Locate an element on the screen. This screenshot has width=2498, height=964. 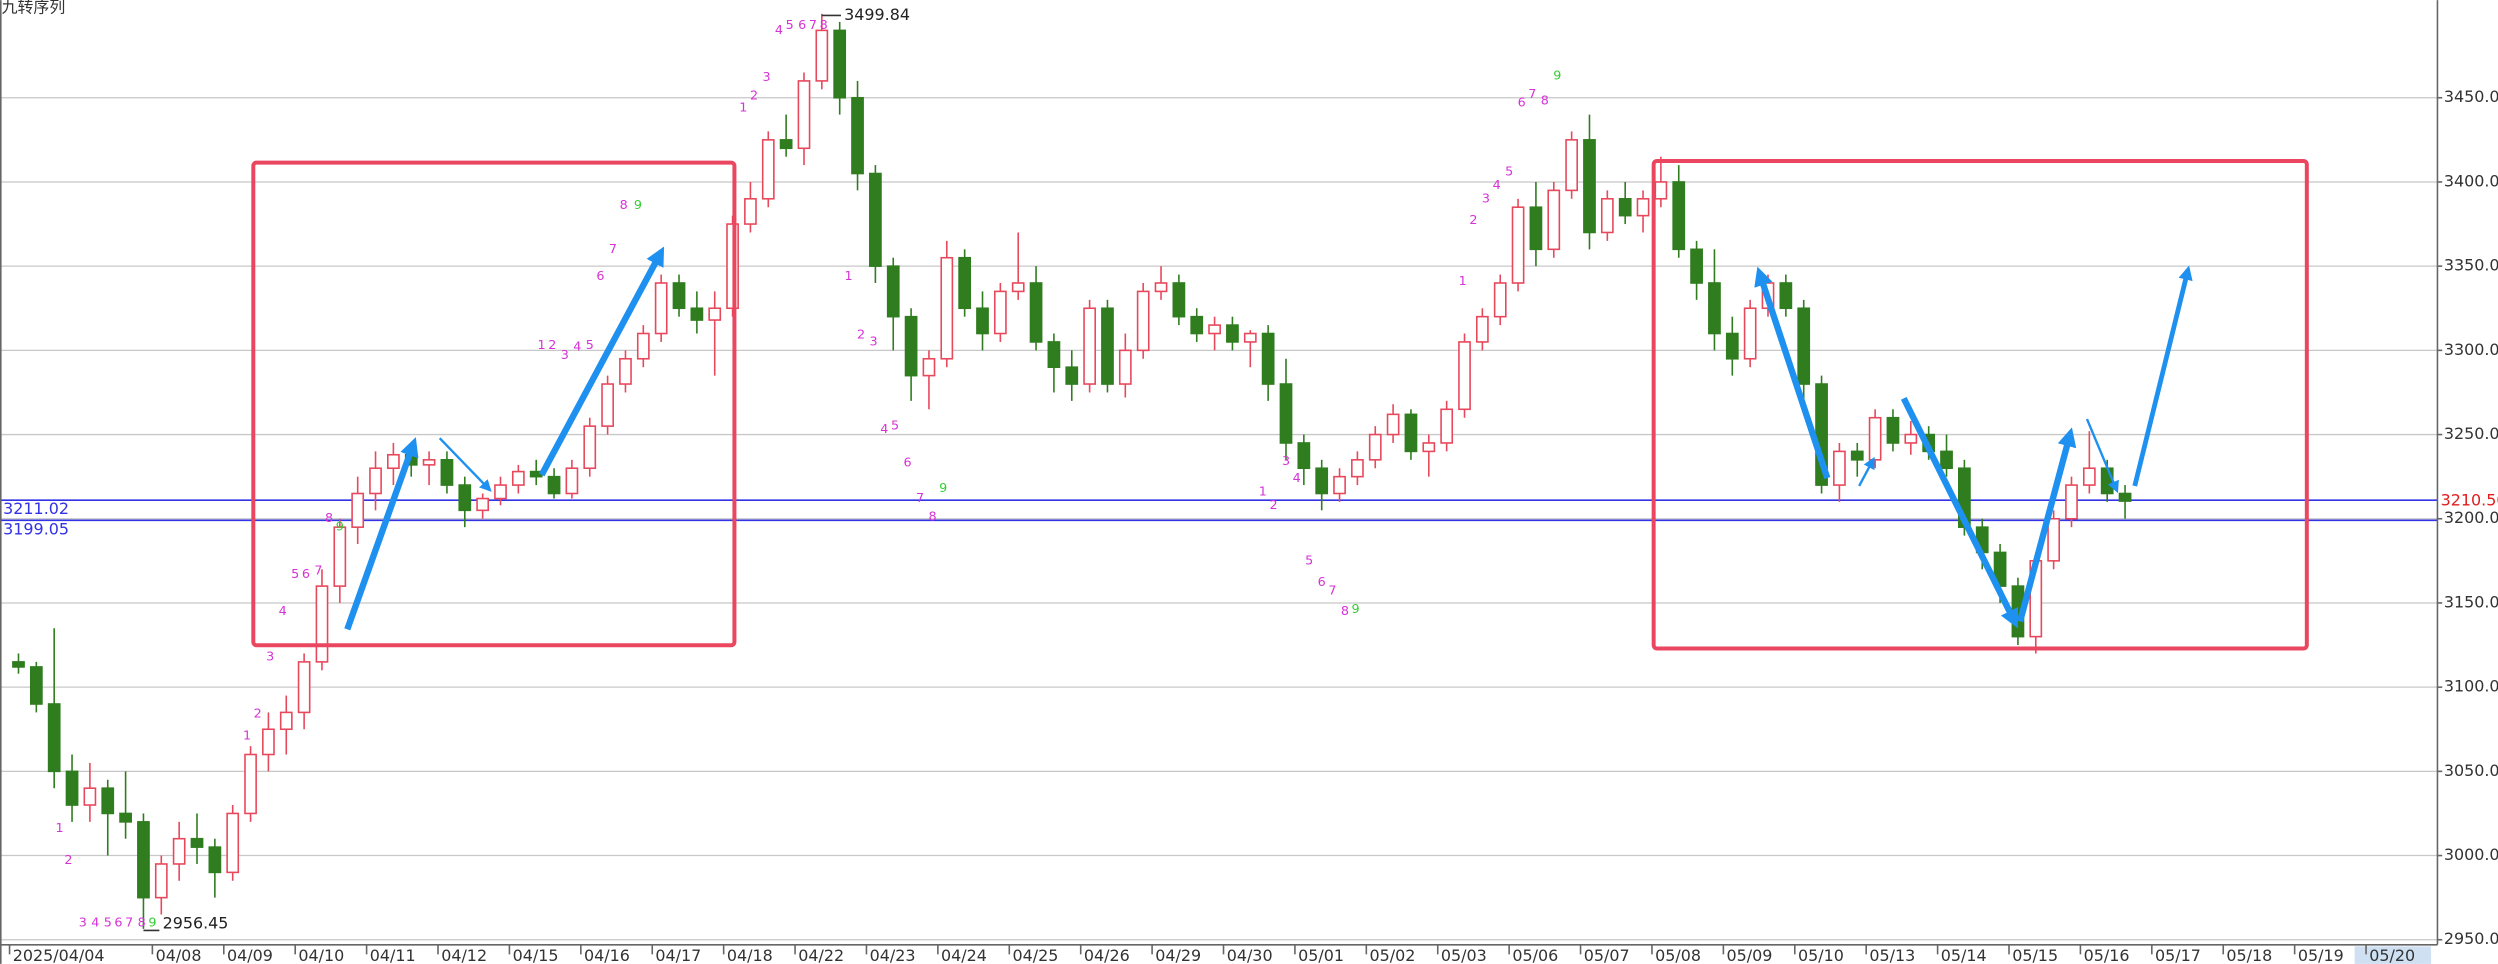
x-tick-label: 04/30 is located at coordinates (1250, 955).